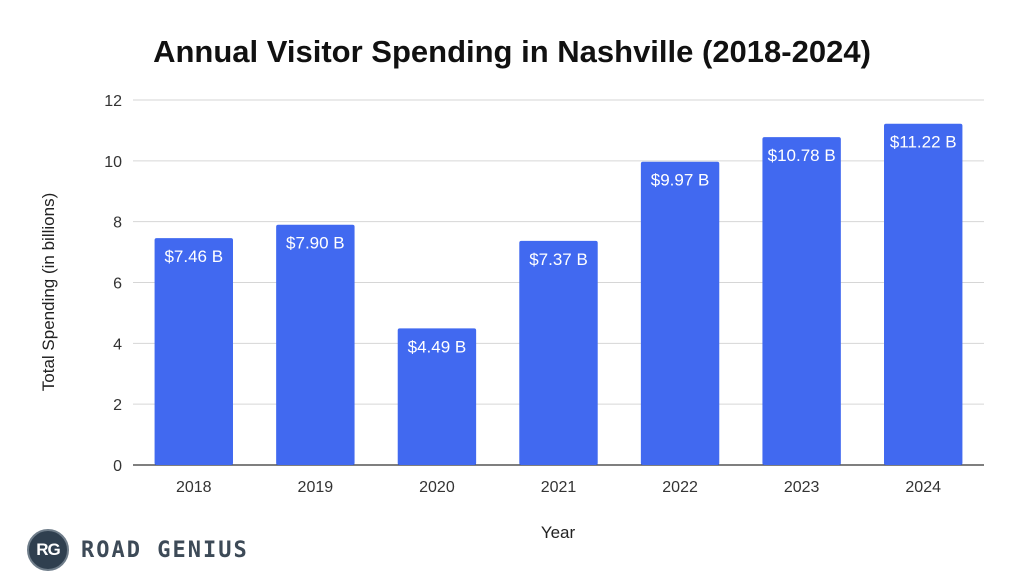 Image resolution: width=1024 pixels, height=582 pixels. I want to click on data-label-2024: $11.22 B, so click(923, 142).